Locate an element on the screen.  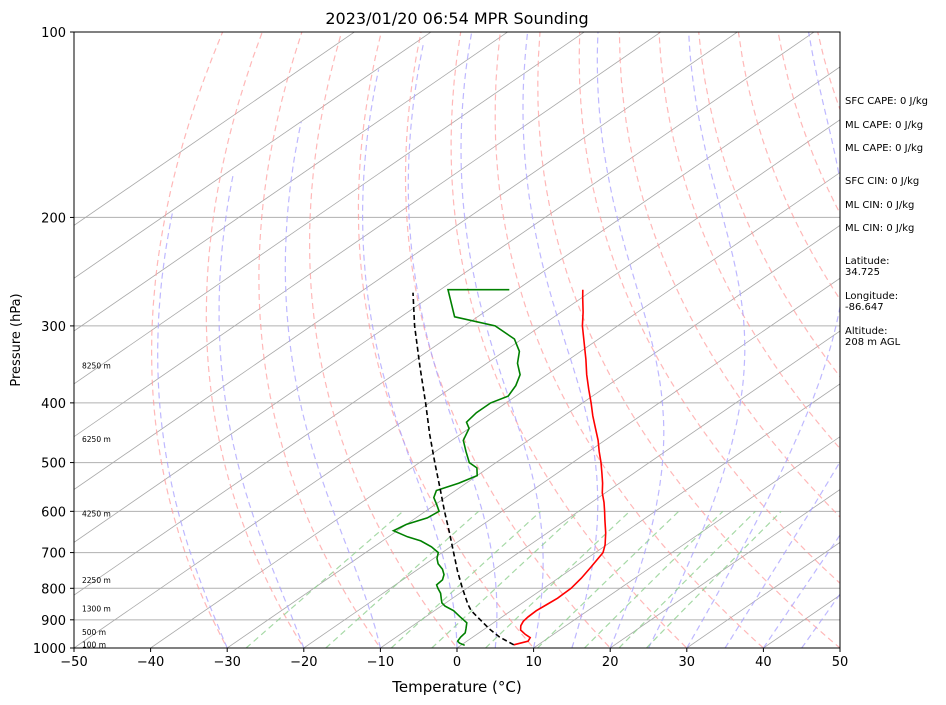
dewpoint-profile-line is located at coordinates (456, 467).